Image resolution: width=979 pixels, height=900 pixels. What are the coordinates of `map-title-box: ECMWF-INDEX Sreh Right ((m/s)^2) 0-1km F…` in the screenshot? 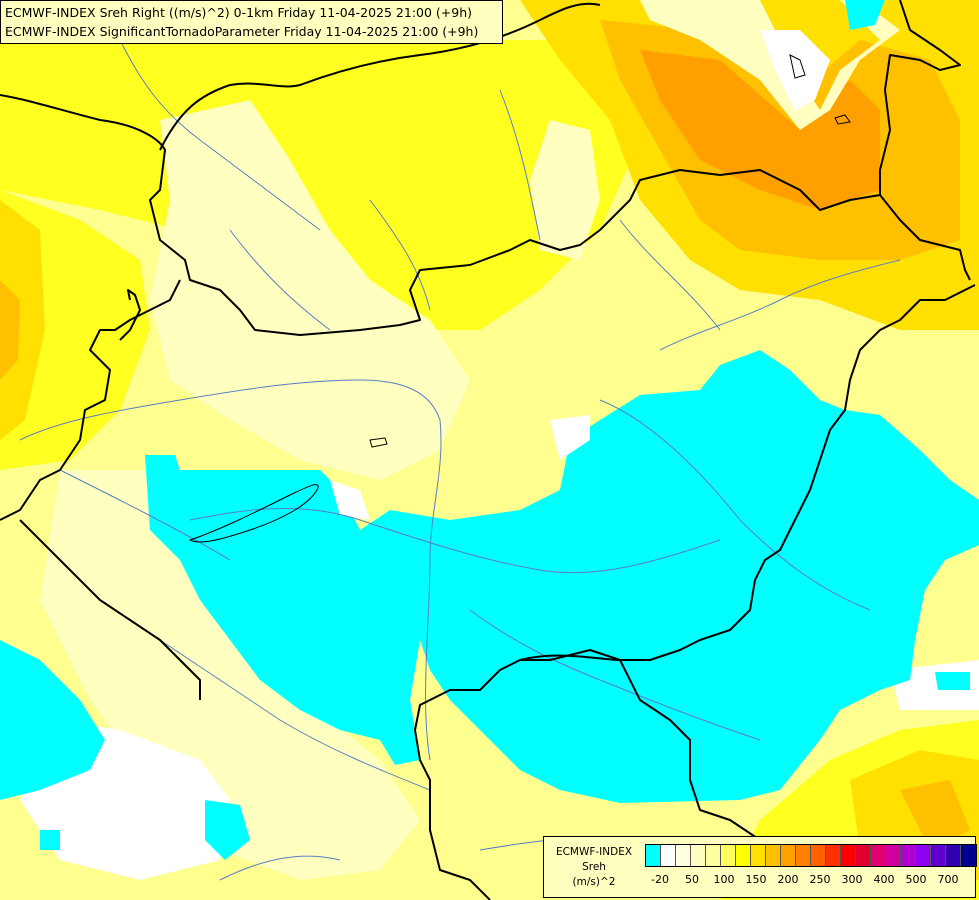 It's located at (251, 22).